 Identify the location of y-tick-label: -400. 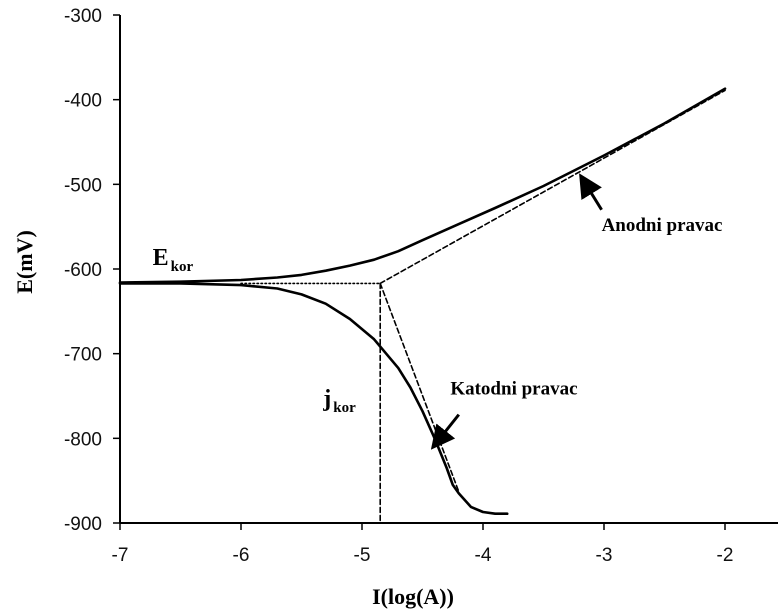
(83, 101).